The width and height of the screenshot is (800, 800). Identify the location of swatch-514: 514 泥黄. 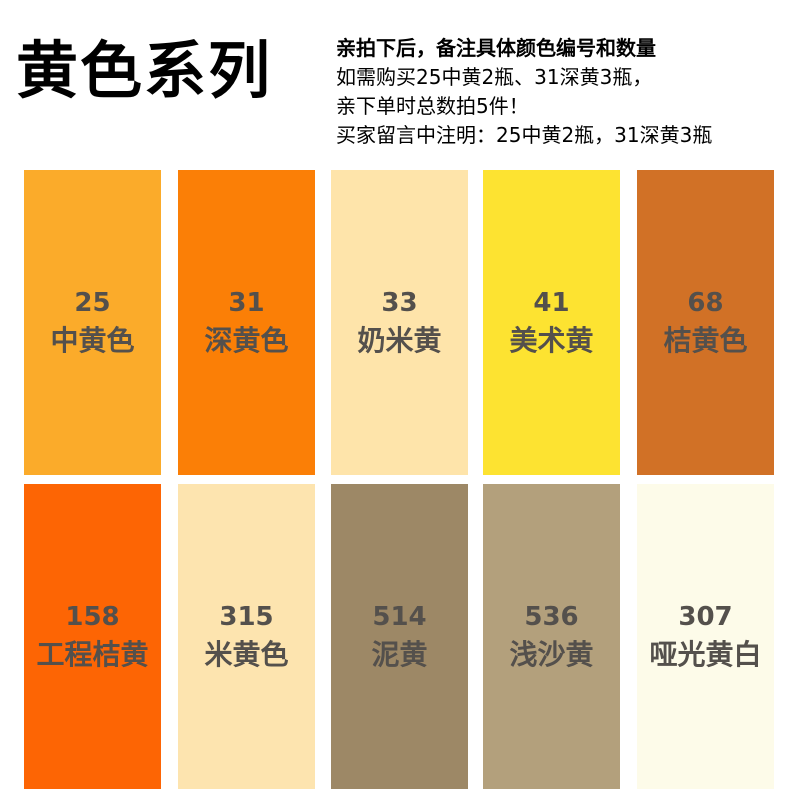
(399, 636).